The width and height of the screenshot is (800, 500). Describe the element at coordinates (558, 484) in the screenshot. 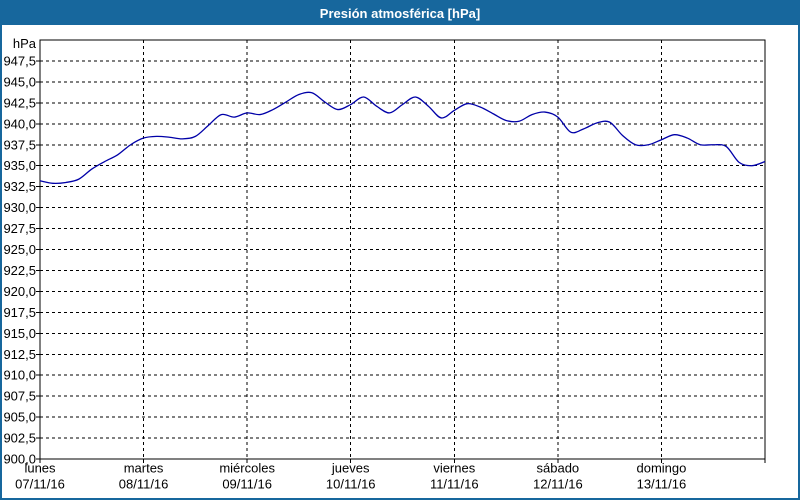

I see `x-date-label: 12/11/16` at that location.